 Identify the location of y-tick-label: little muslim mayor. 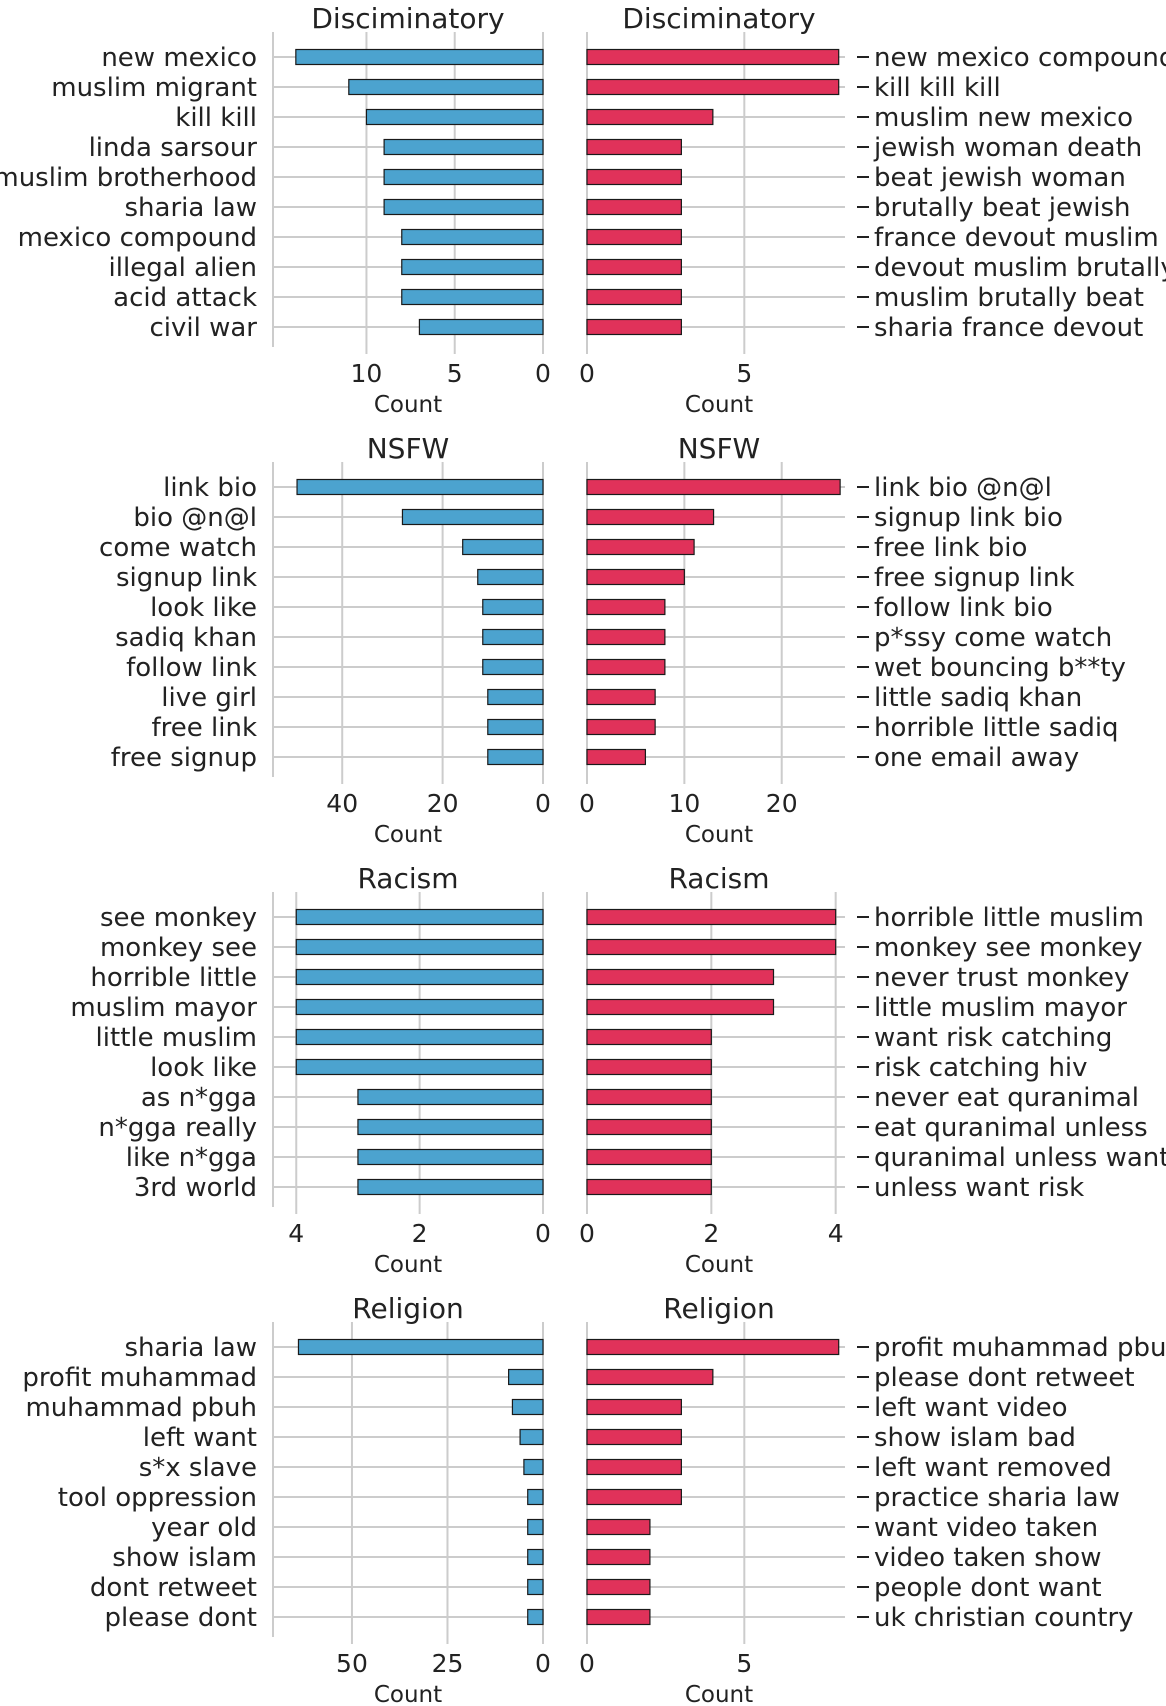
(1000, 1008).